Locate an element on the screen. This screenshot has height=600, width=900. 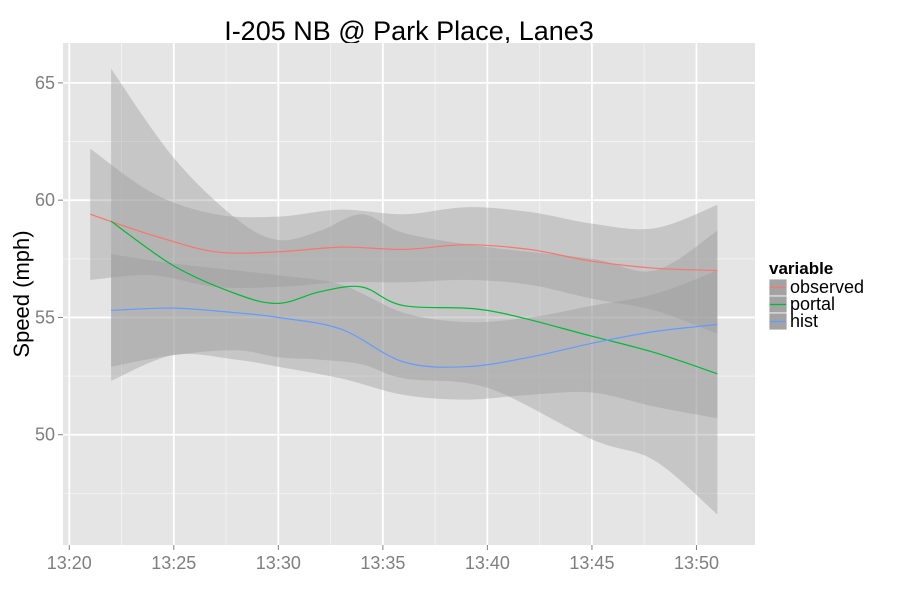
x-tick-label: 13:25 is located at coordinates (173, 563).